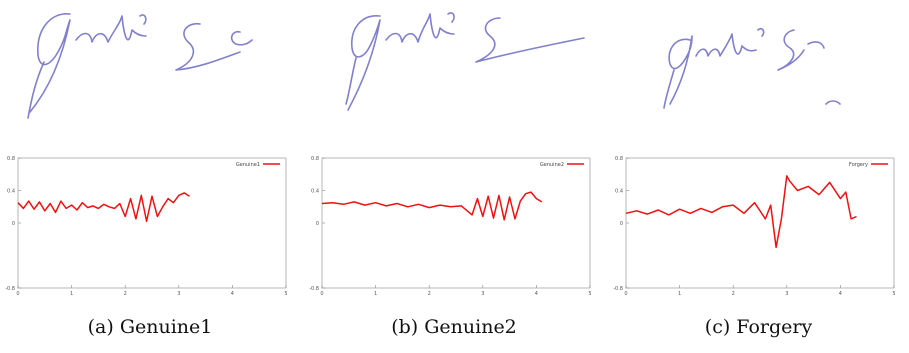 This screenshot has width=909, height=353. What do you see at coordinates (858, 165) in the screenshot?
I see `legend-label: Forgery` at bounding box center [858, 165].